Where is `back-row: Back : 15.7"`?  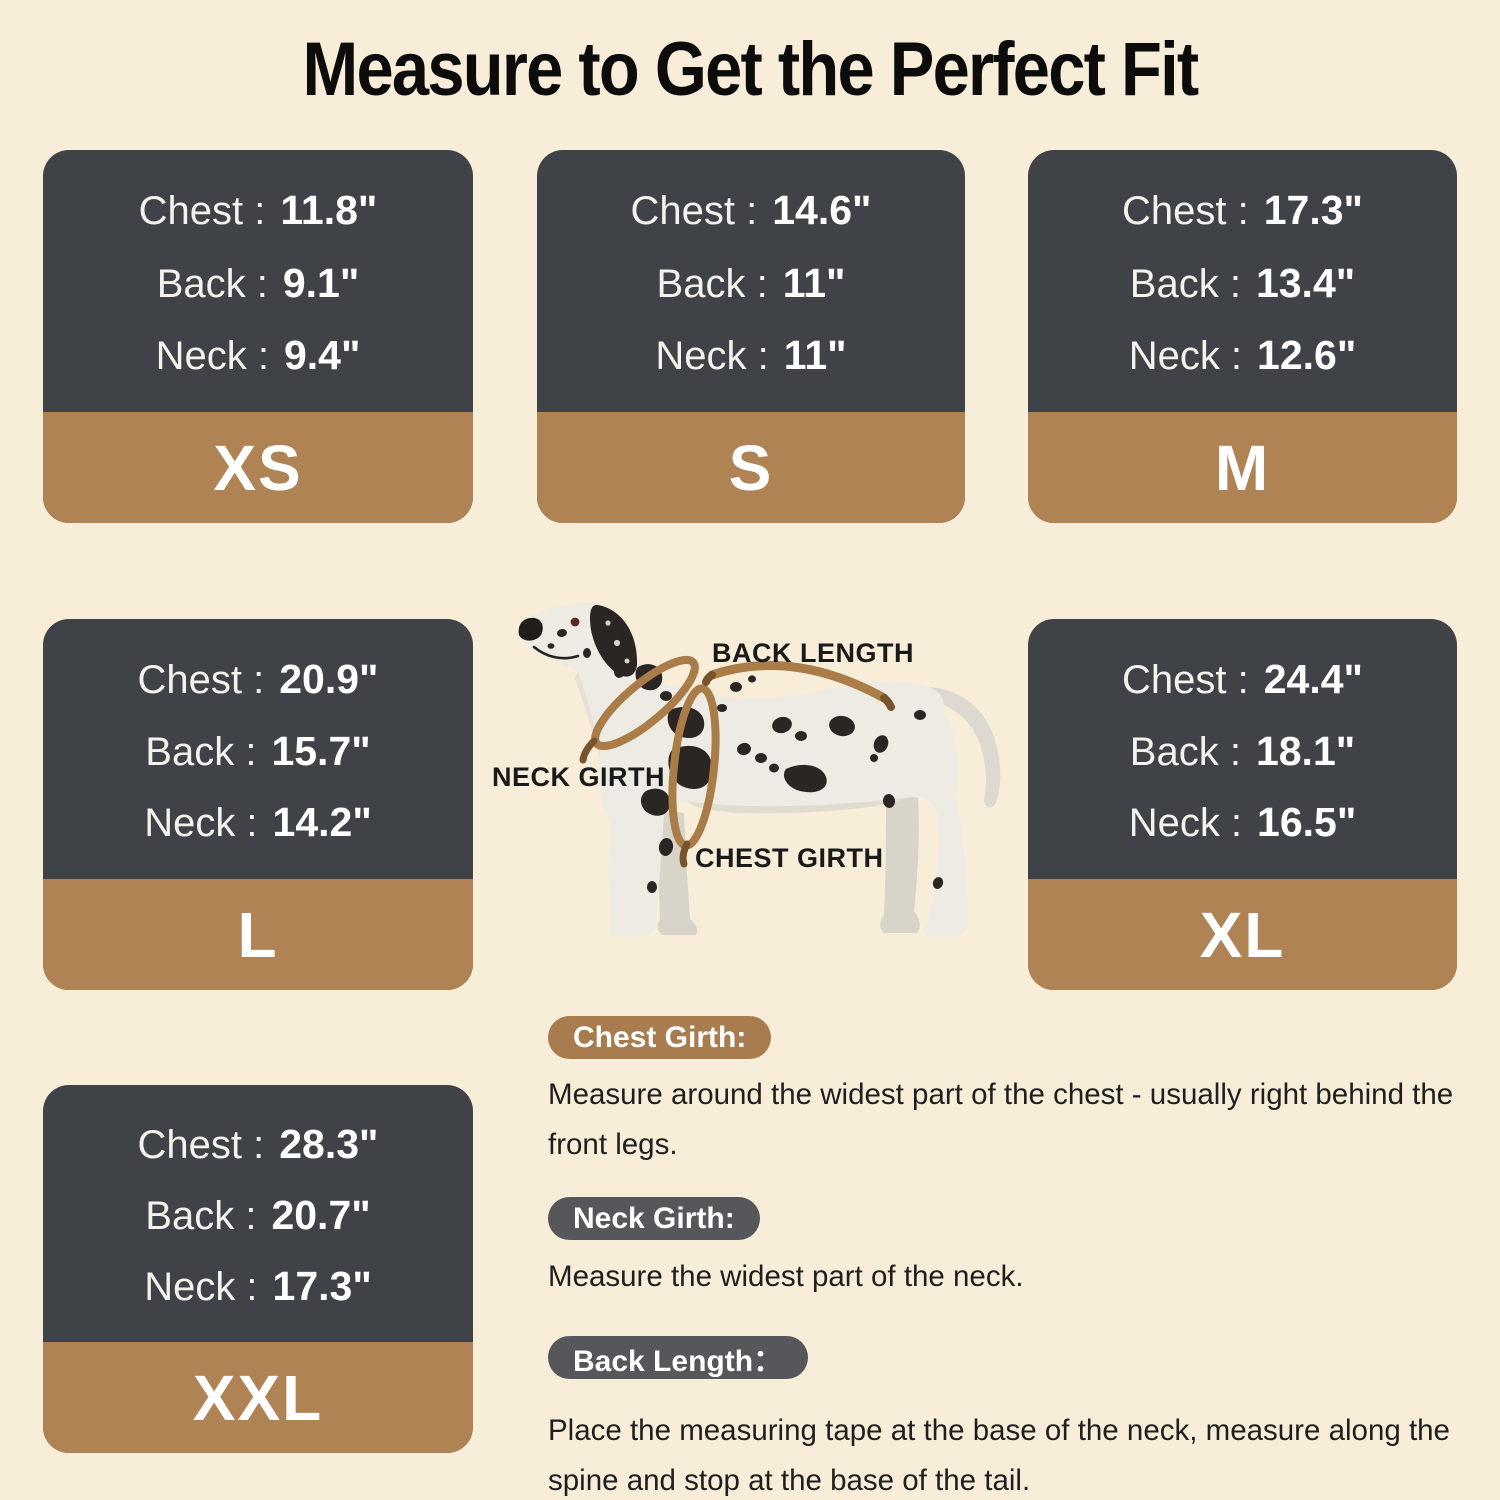
back-row: Back : 15.7" is located at coordinates (257, 751).